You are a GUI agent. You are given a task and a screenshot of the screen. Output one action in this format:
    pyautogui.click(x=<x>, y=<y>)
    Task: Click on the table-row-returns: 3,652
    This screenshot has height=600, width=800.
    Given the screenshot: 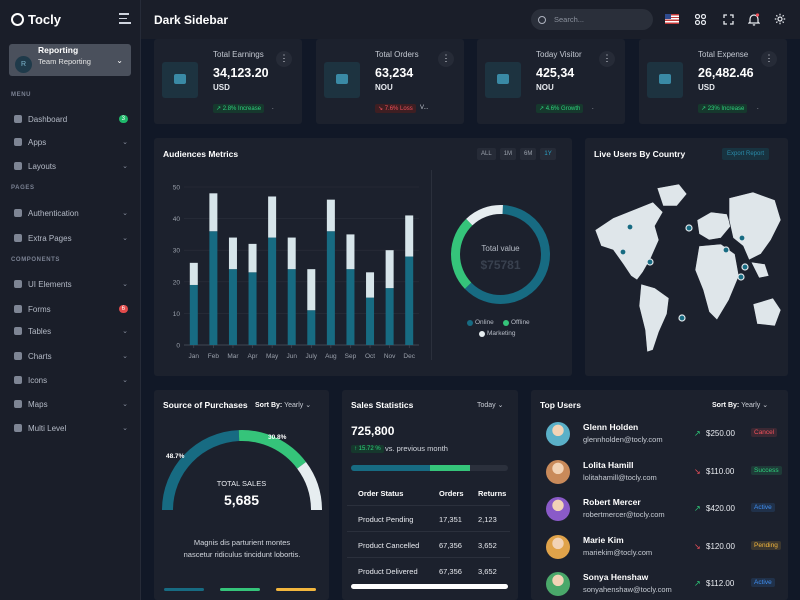 What is the action you would take?
    pyautogui.click(x=487, y=571)
    